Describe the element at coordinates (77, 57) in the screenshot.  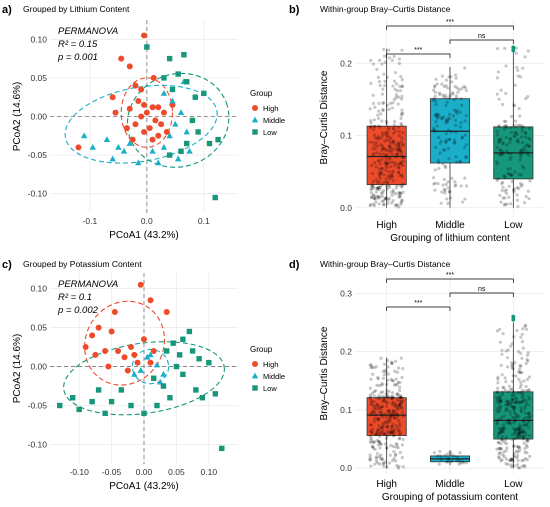
I see `permanova-annotation: p = 0.001` at that location.